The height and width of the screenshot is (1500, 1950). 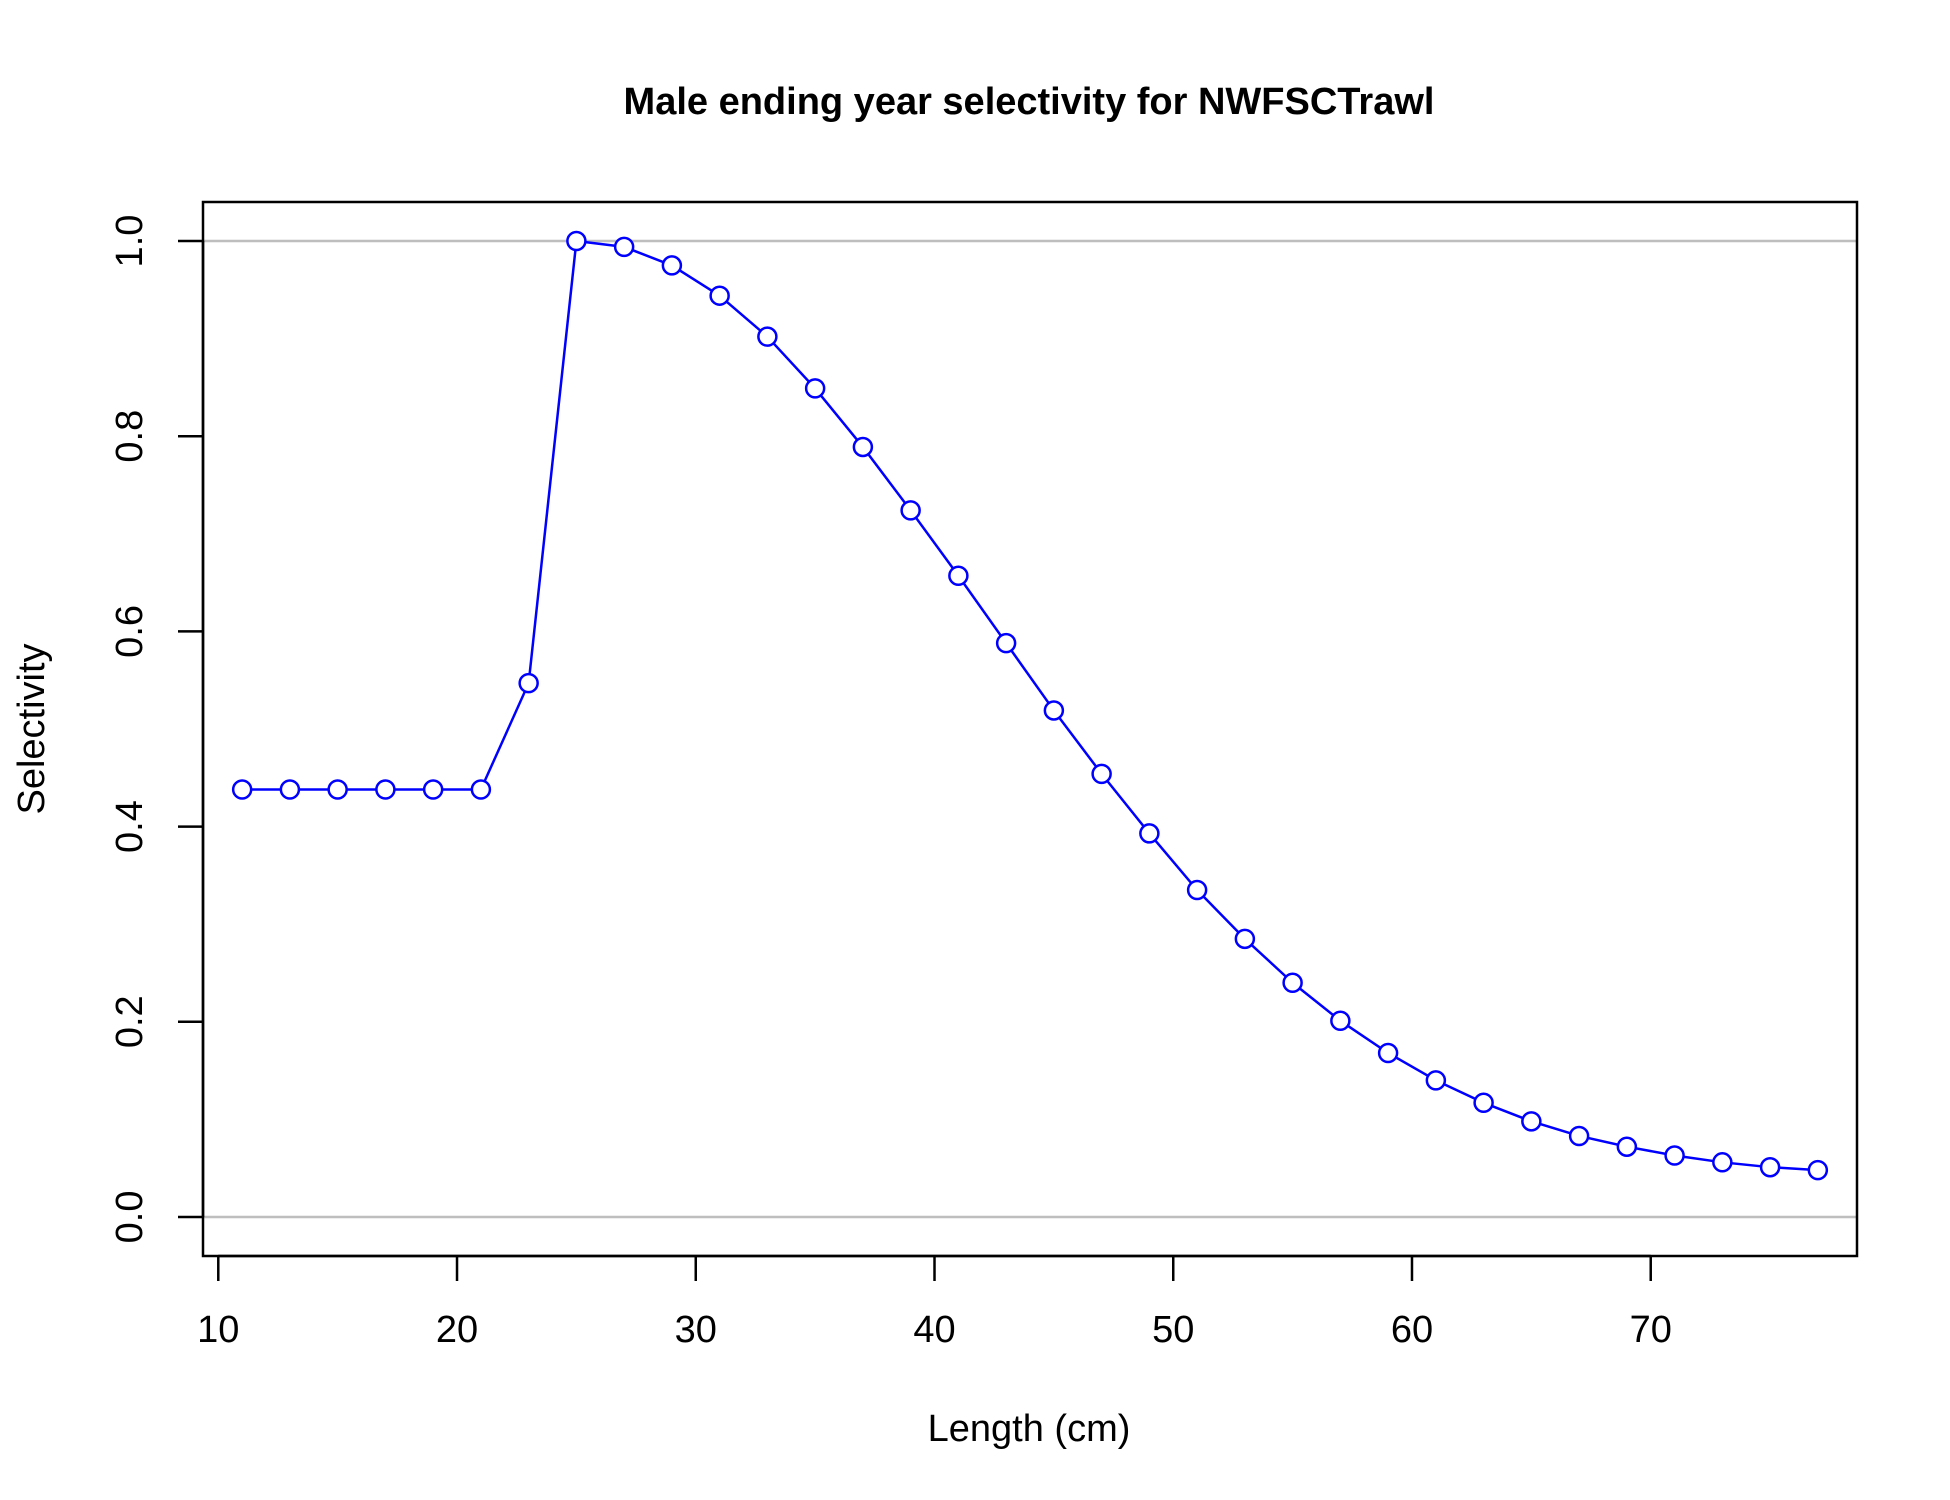 What do you see at coordinates (1651, 1330) in the screenshot?
I see `x-tick-label: 70` at bounding box center [1651, 1330].